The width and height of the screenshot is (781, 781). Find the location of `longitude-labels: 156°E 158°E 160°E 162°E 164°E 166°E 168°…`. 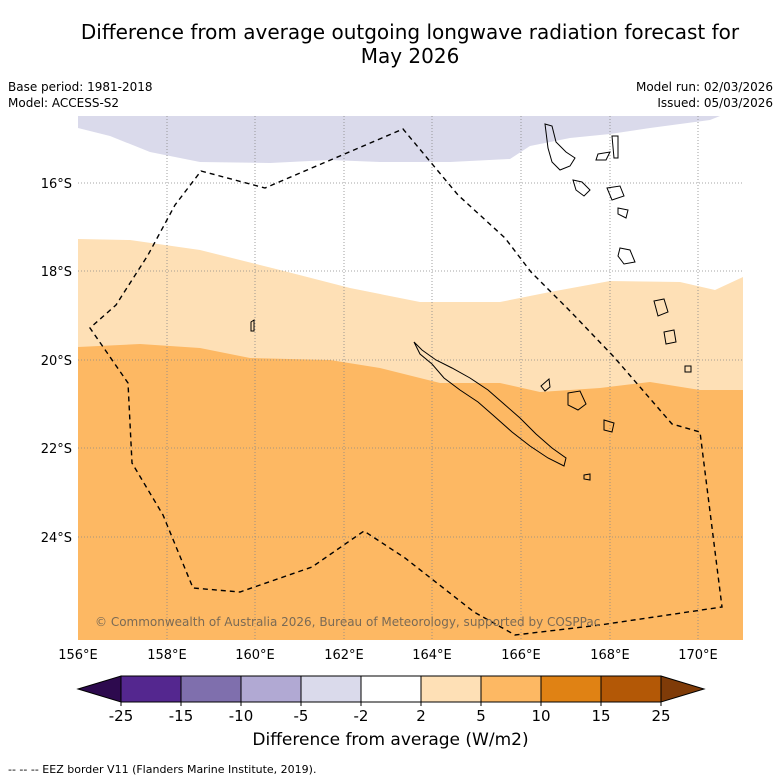

longitude-labels: 156°E 158°E 160°E 162°E 164°E 166°E 168°… is located at coordinates (388, 655).